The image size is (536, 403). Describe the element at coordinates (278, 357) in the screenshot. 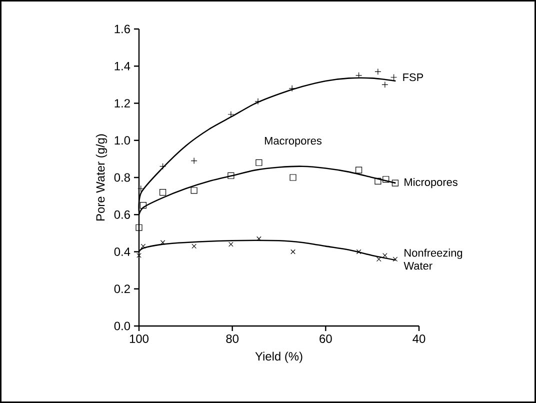

I see `x-axis-title: Yield (%)` at that location.